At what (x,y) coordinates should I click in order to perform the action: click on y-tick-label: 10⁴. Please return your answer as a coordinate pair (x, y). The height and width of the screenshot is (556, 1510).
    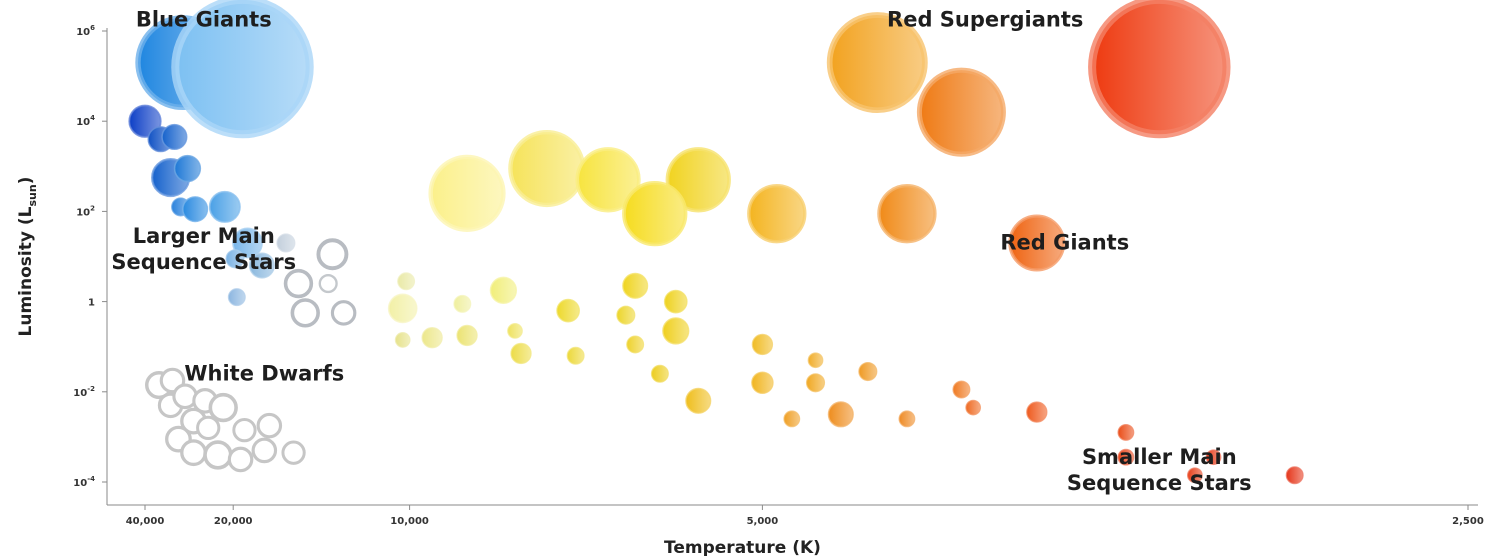
    Looking at the image, I should click on (85, 121).